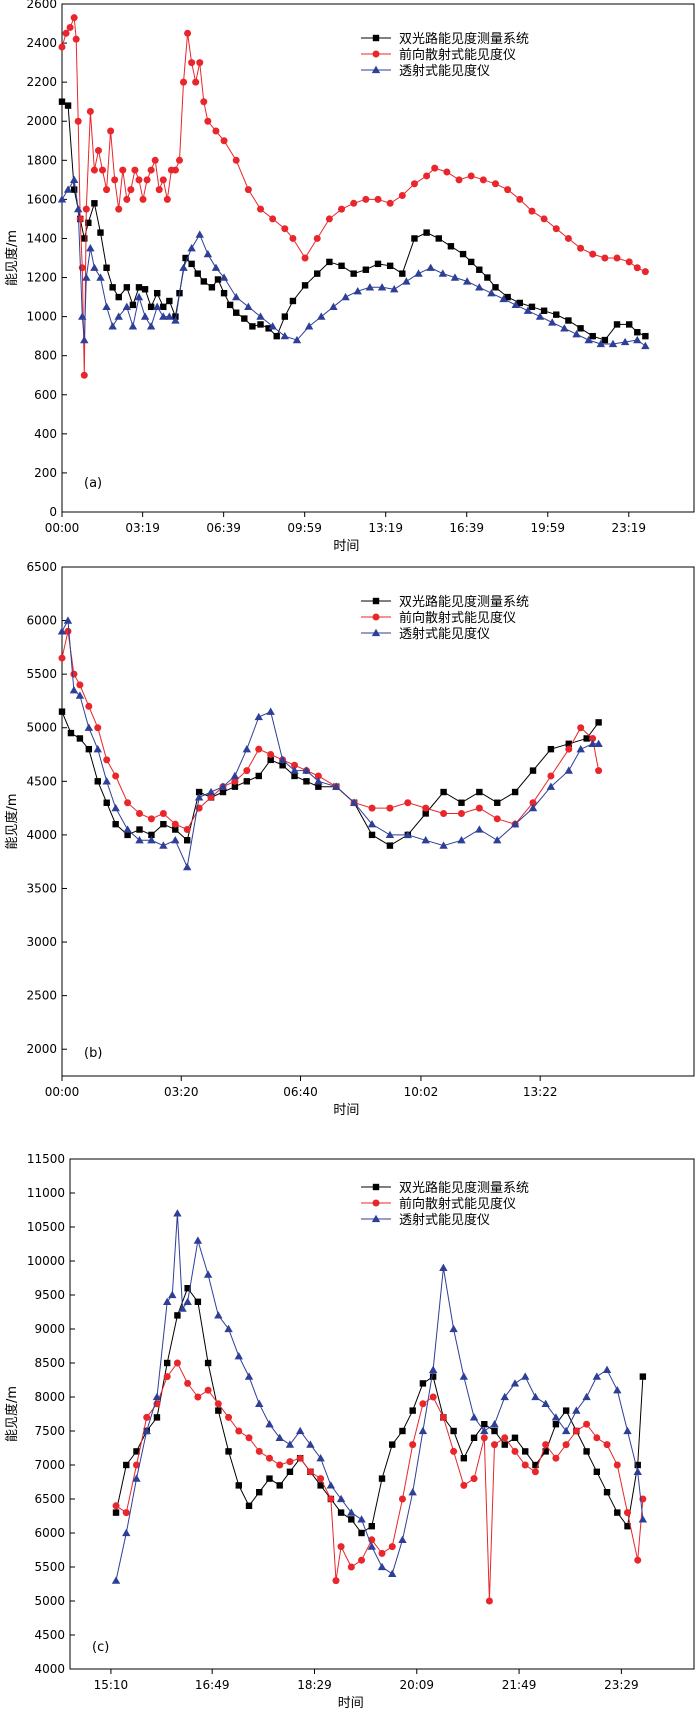  I want to click on y-tick-label: 1600, so click(41, 199).